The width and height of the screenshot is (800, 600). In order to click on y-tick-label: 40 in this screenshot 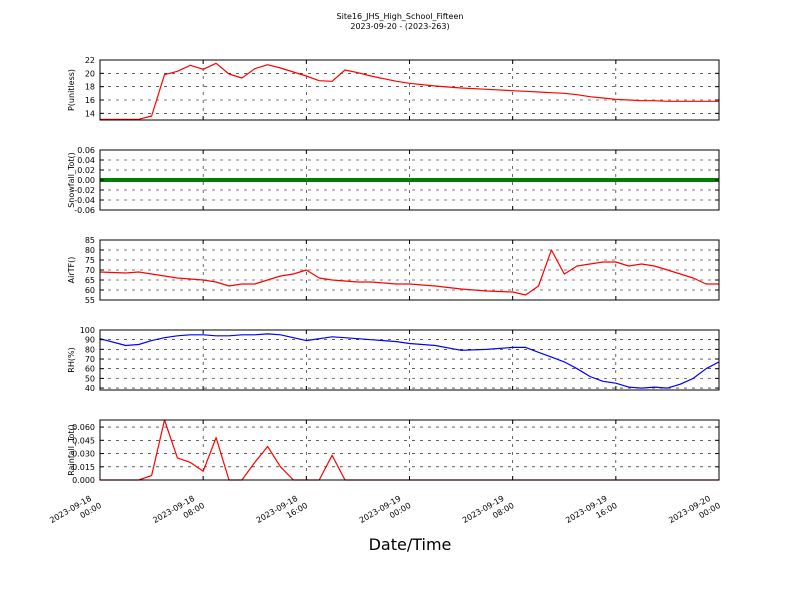, I will do `click(90, 388)`.